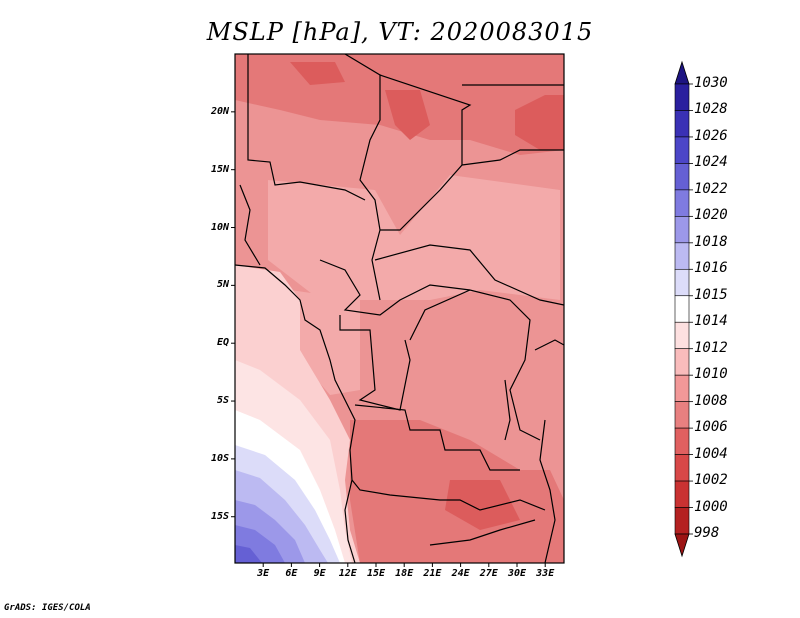 The width and height of the screenshot is (800, 618). I want to click on lat-label: 10N, so click(219, 227).